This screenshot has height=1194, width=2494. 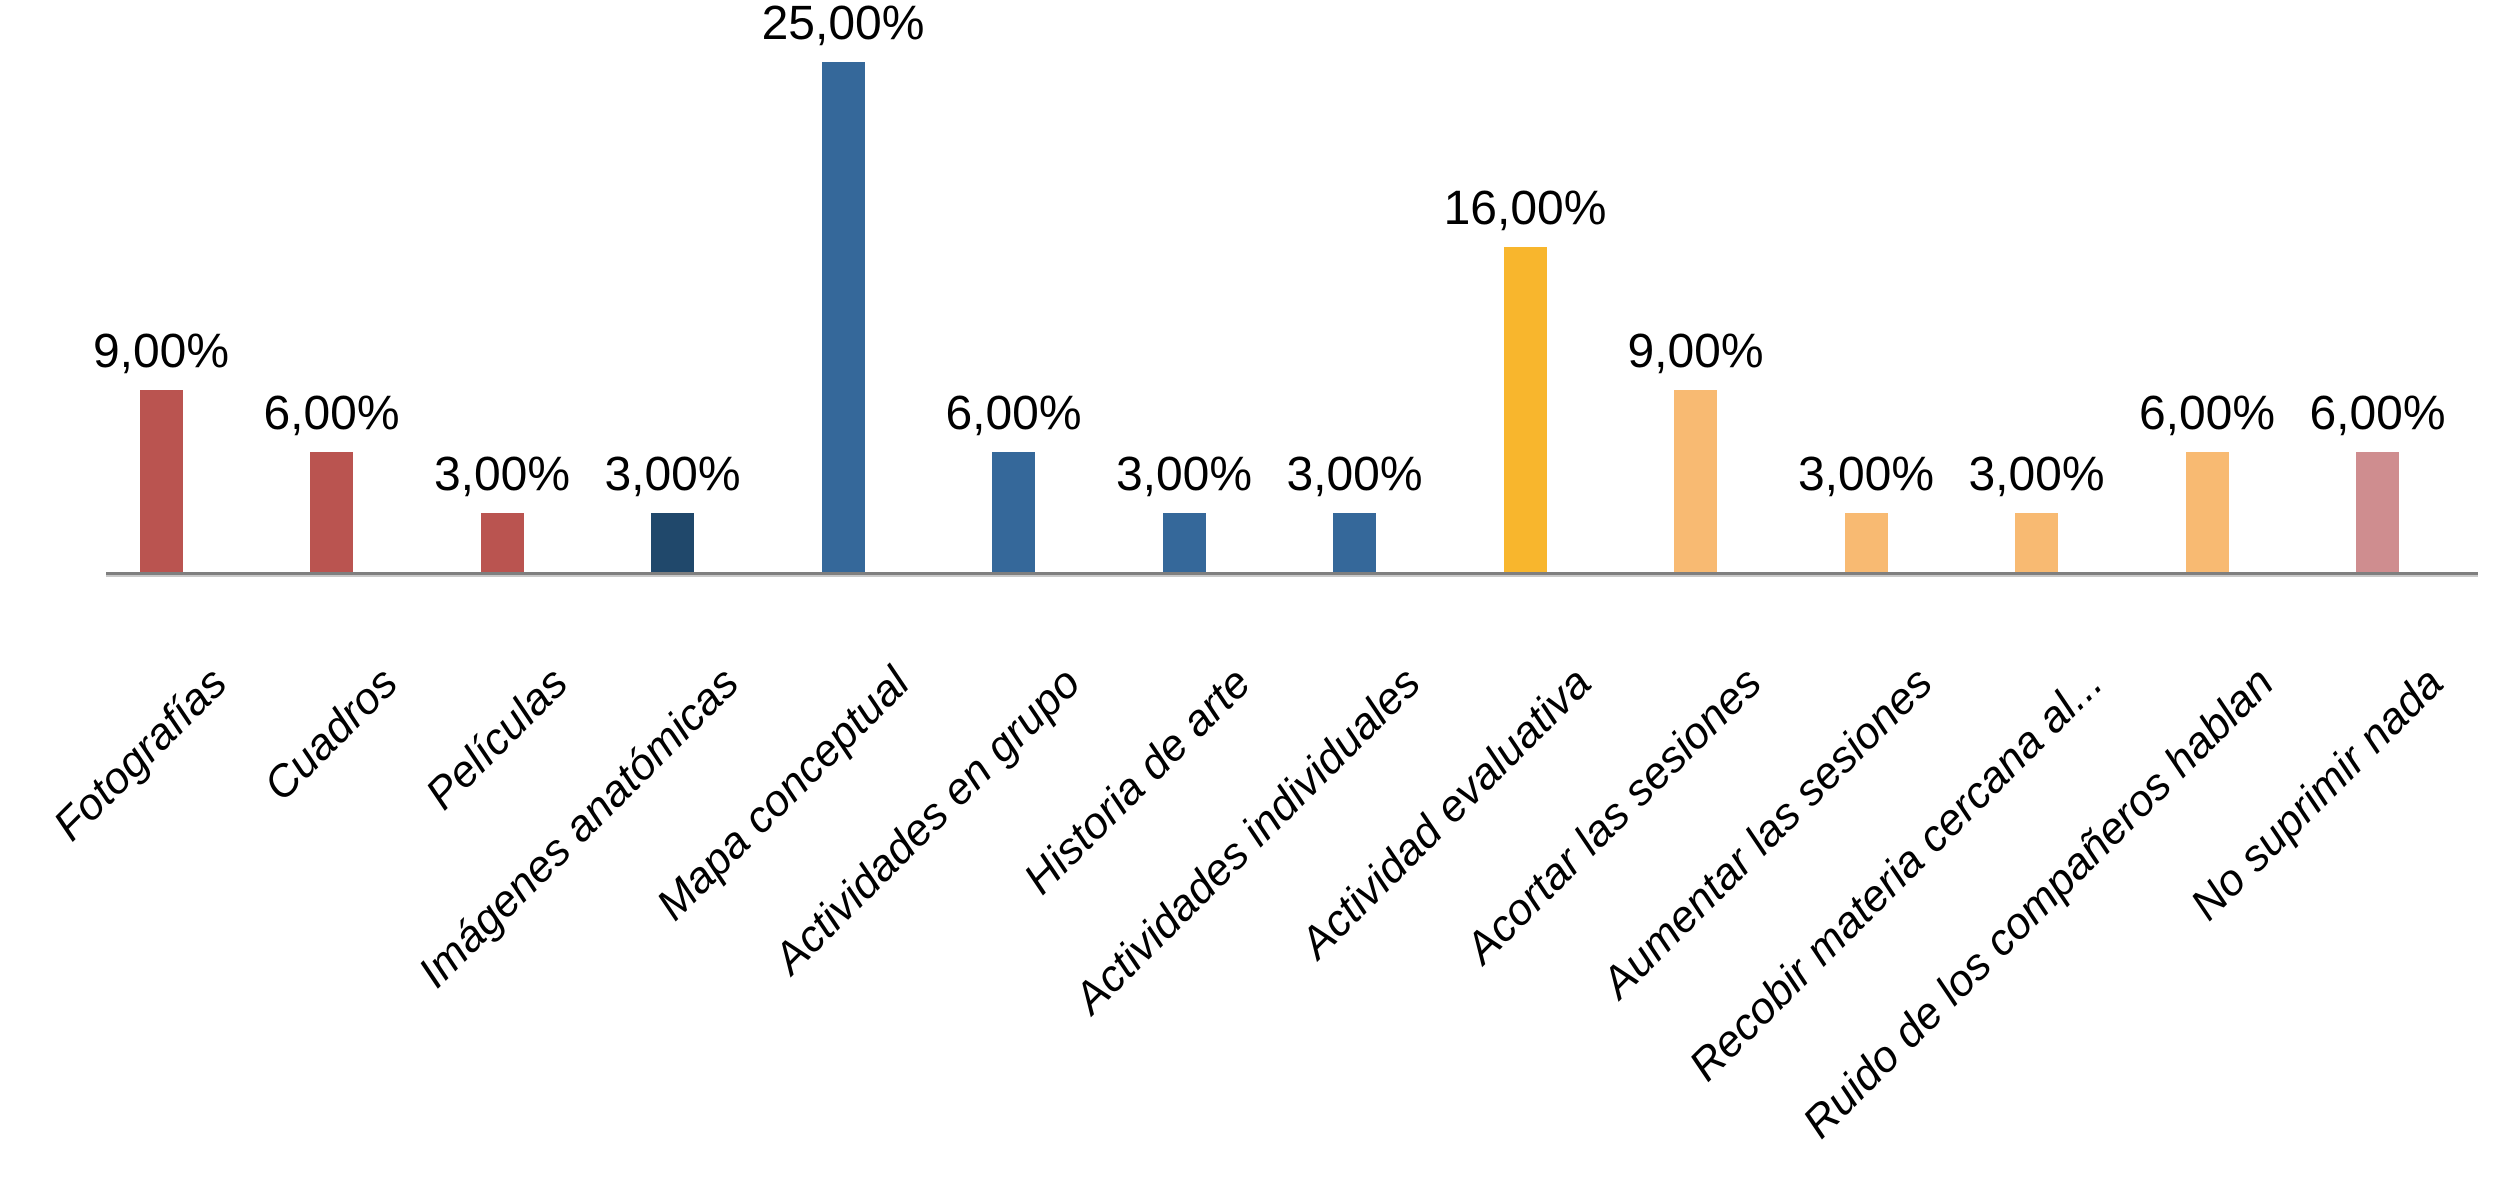 I want to click on category-label: Películas, so click(x=497, y=738).